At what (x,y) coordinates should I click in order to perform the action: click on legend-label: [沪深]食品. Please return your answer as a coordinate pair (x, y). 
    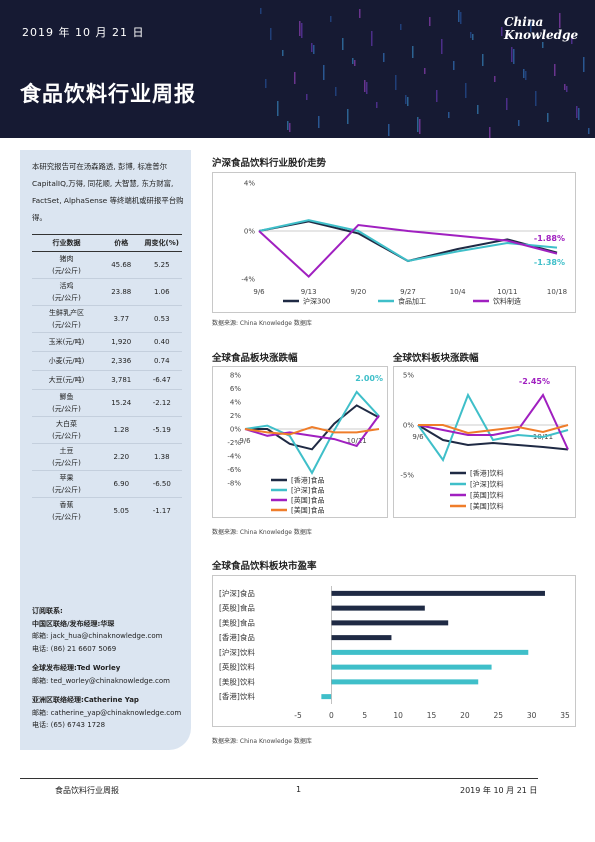
    Looking at the image, I should click on (307, 490).